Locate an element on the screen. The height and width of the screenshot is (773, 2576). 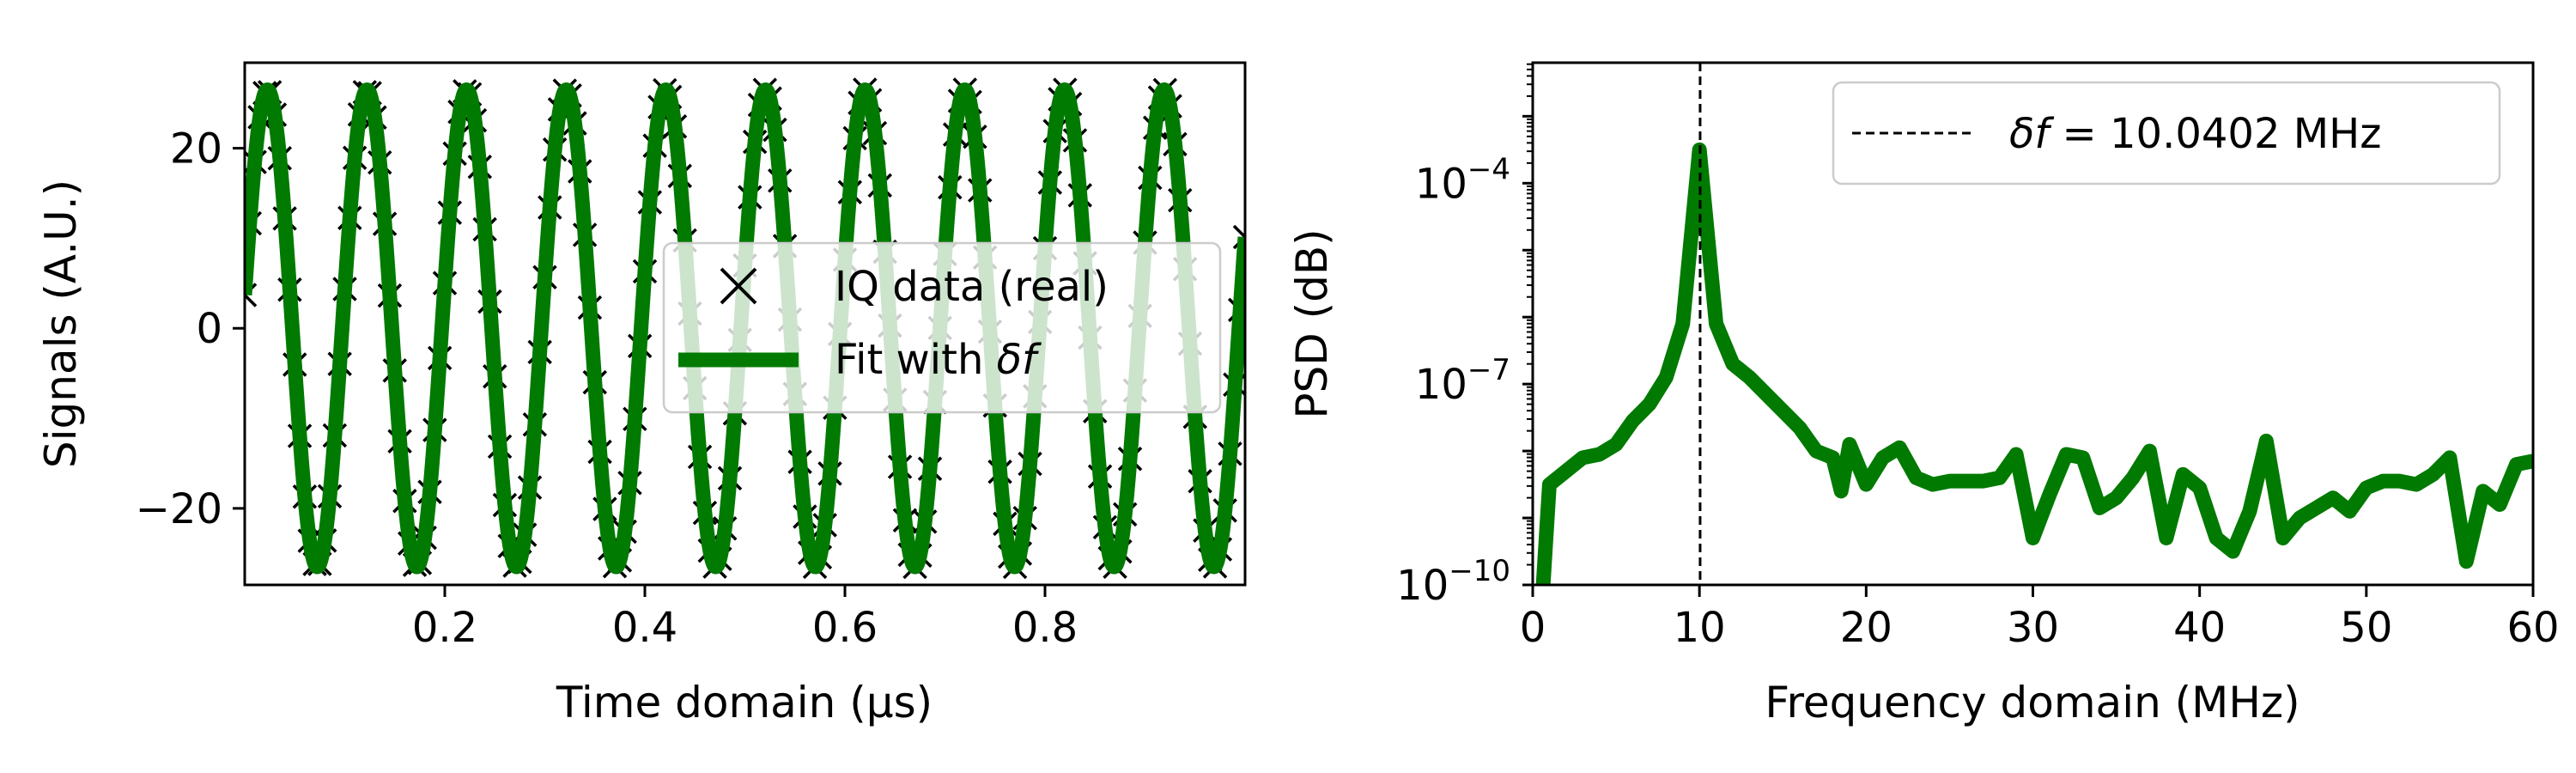
time-legend: IQ data (real) Fit with δf is located at coordinates (942, 327).